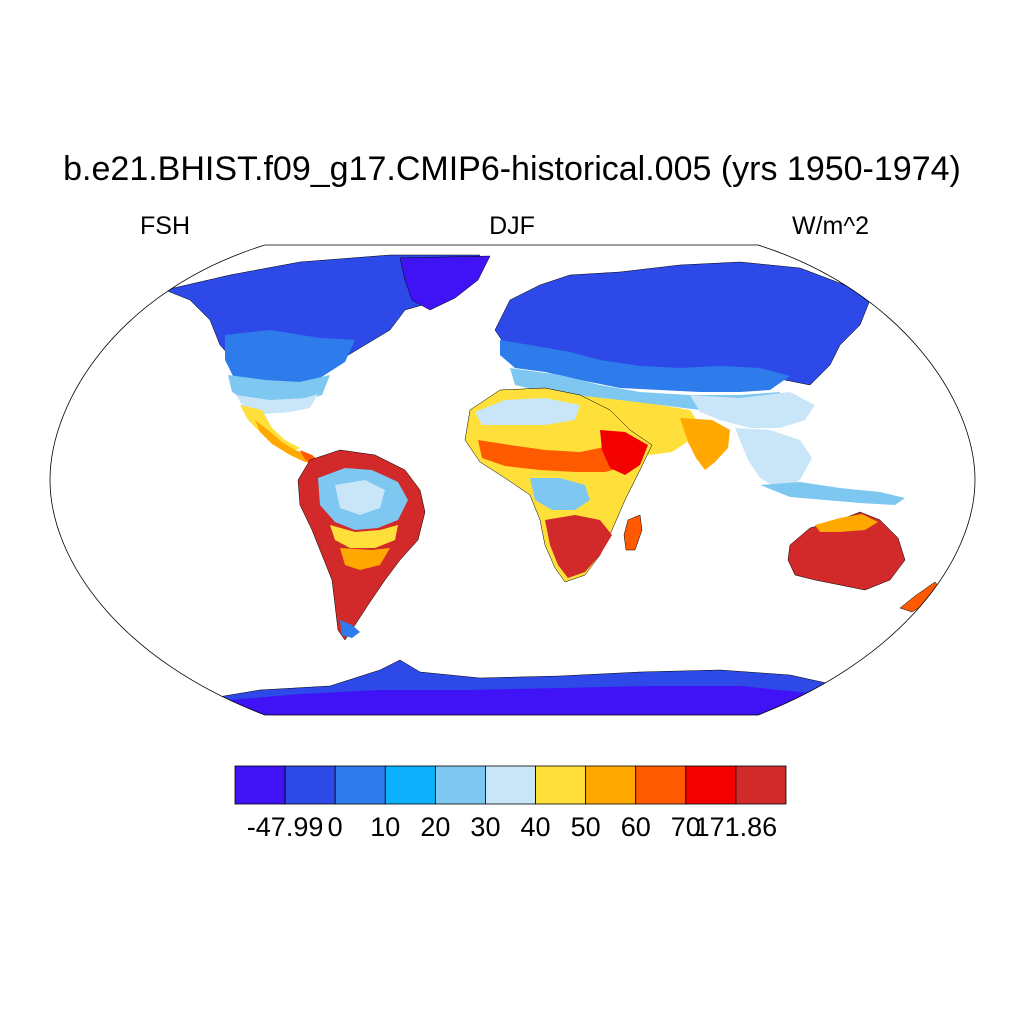  I want to click on mexico, so click(270, 428).